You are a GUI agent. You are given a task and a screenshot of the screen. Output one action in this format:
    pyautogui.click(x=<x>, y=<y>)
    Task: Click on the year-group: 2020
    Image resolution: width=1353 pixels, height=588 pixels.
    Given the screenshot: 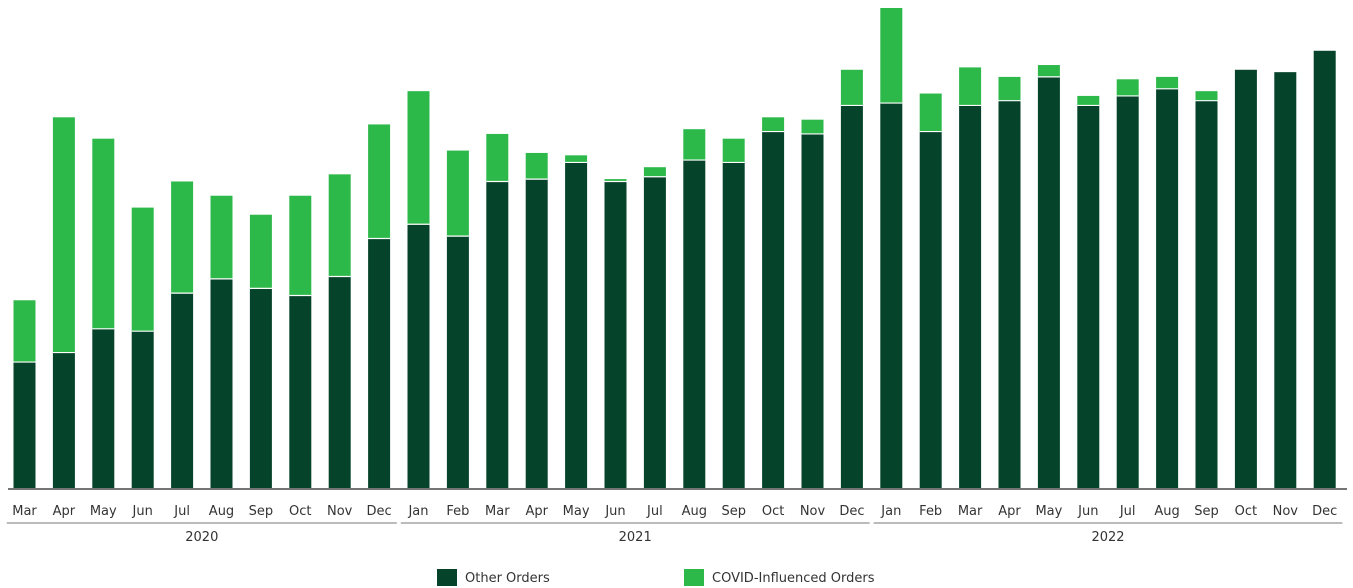 What is the action you would take?
    pyautogui.click(x=201, y=533)
    